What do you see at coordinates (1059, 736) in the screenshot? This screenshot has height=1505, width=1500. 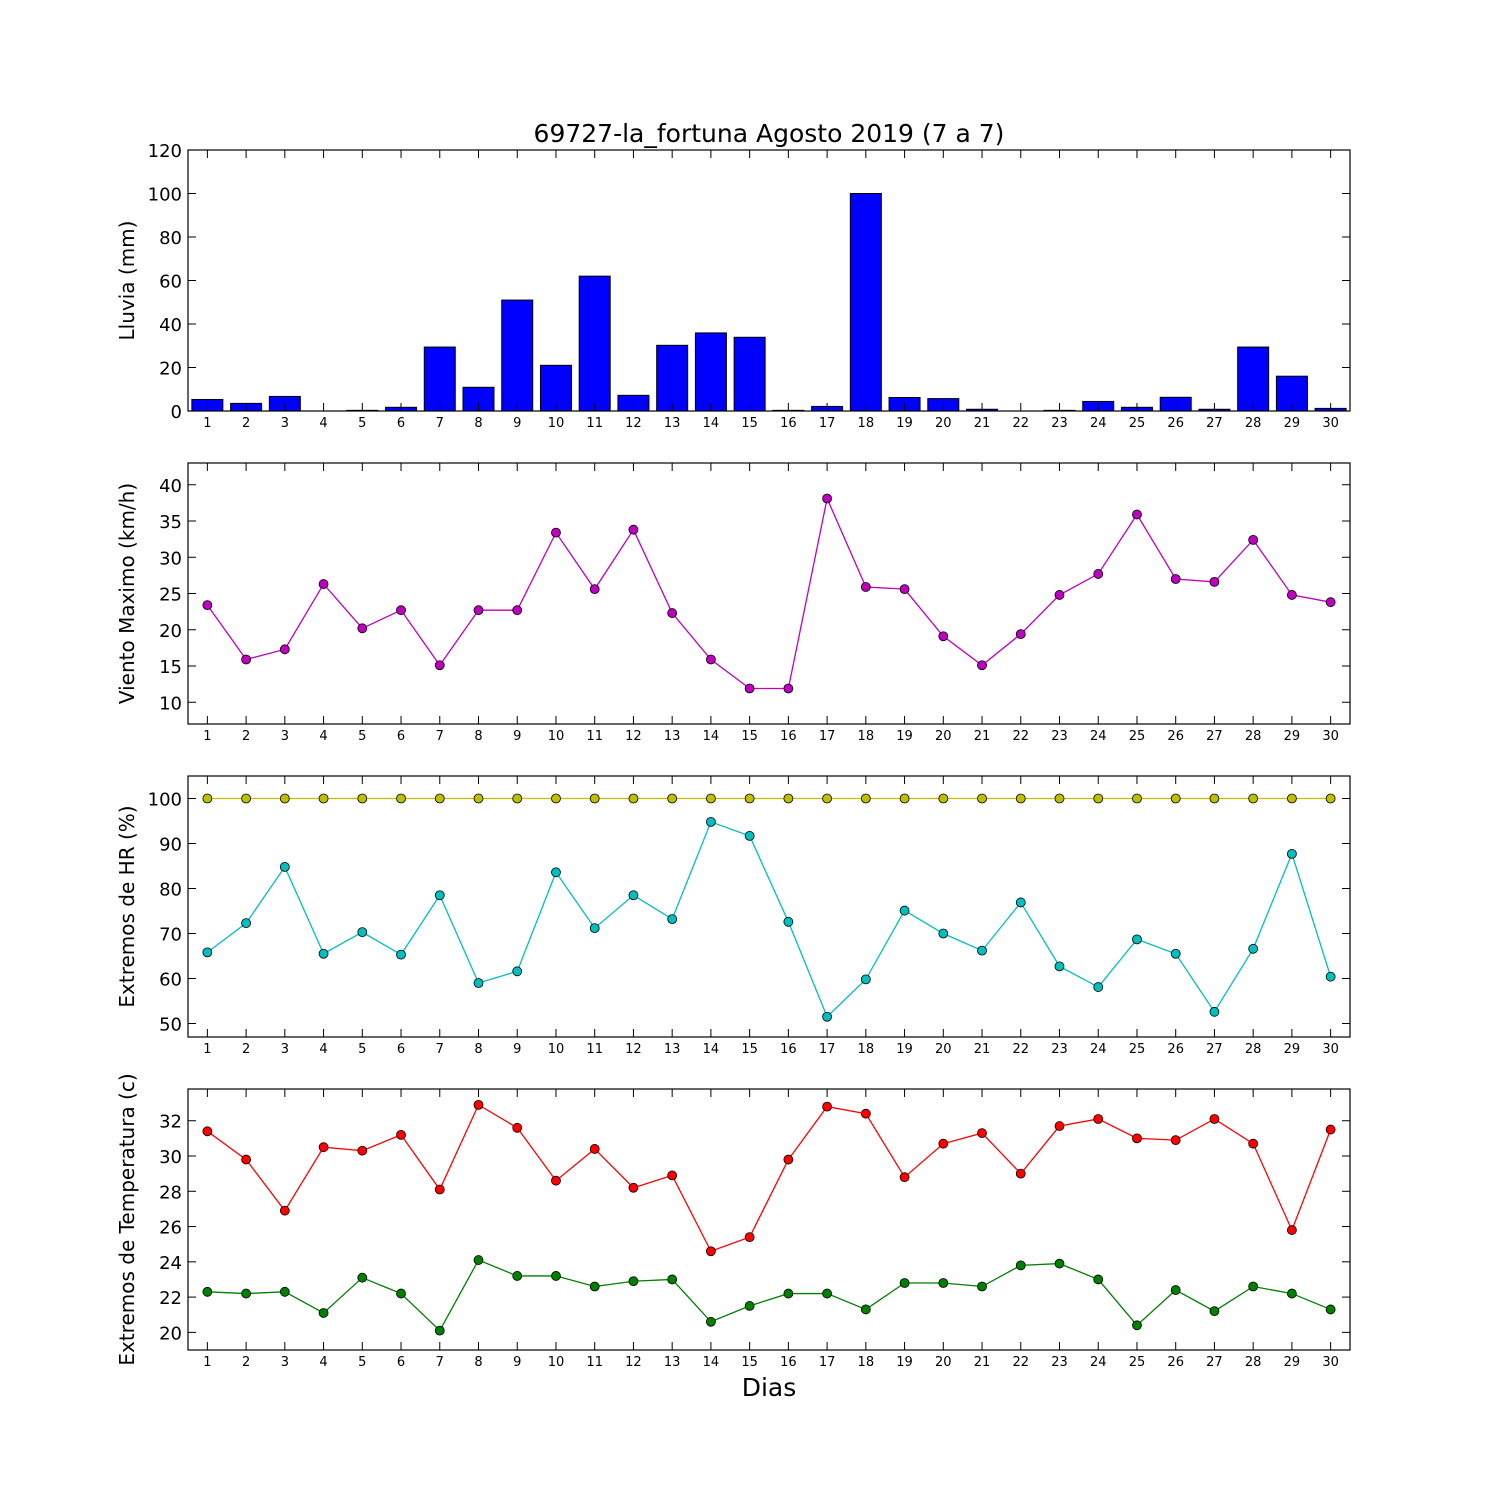 I see `wind-xtick-label: 23` at bounding box center [1059, 736].